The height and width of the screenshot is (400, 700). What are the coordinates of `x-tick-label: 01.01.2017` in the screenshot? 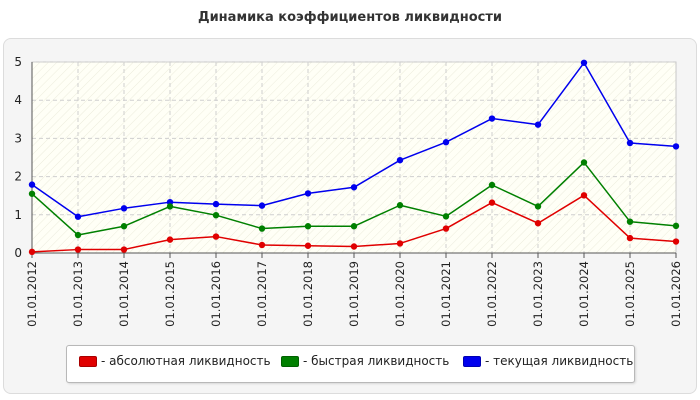 It's located at (262, 294).